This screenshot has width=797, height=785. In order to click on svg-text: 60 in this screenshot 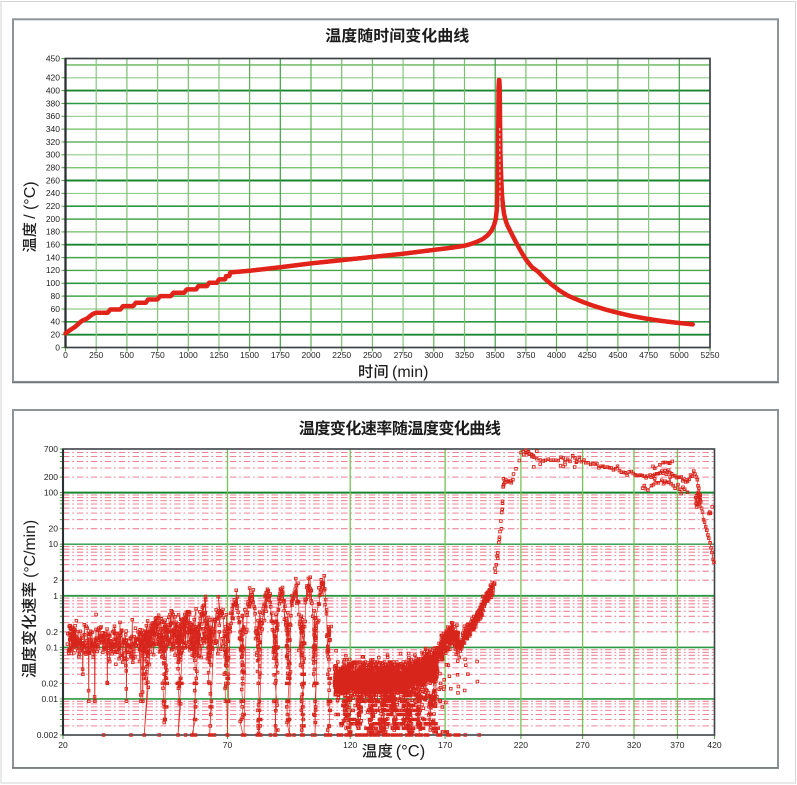, I will do `click(56, 309)`.